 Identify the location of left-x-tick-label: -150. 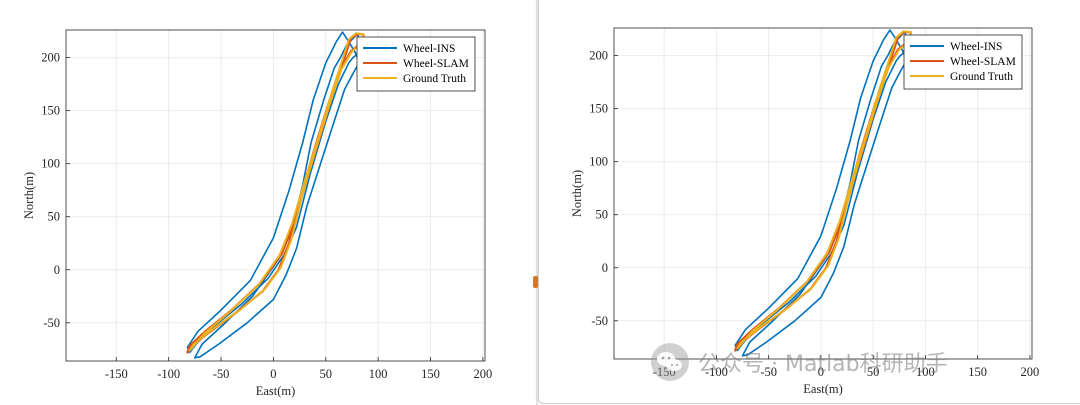
(116, 374).